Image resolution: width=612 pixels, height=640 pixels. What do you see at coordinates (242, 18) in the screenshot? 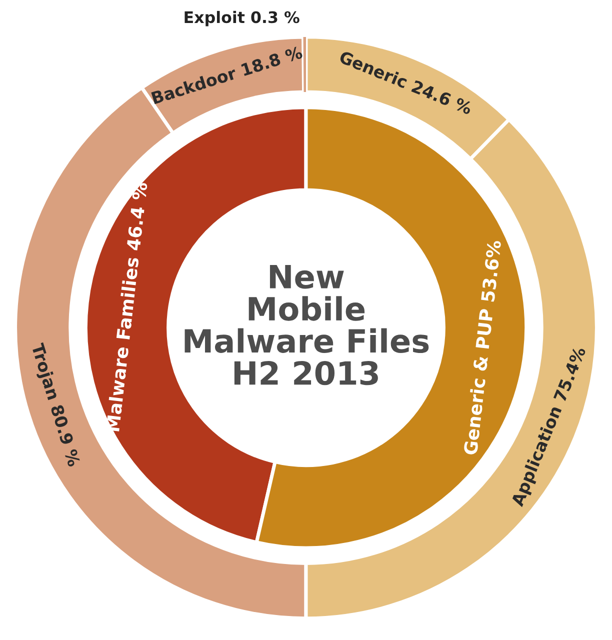
I see `category-label: Exploit 0.3 %` at bounding box center [242, 18].